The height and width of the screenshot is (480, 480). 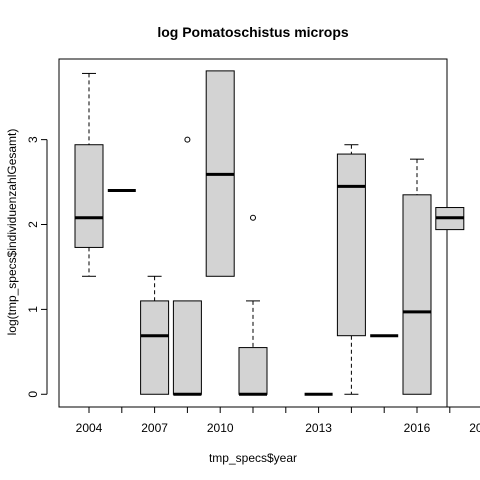 I want to click on y-tick-label: 2, so click(x=33, y=224).